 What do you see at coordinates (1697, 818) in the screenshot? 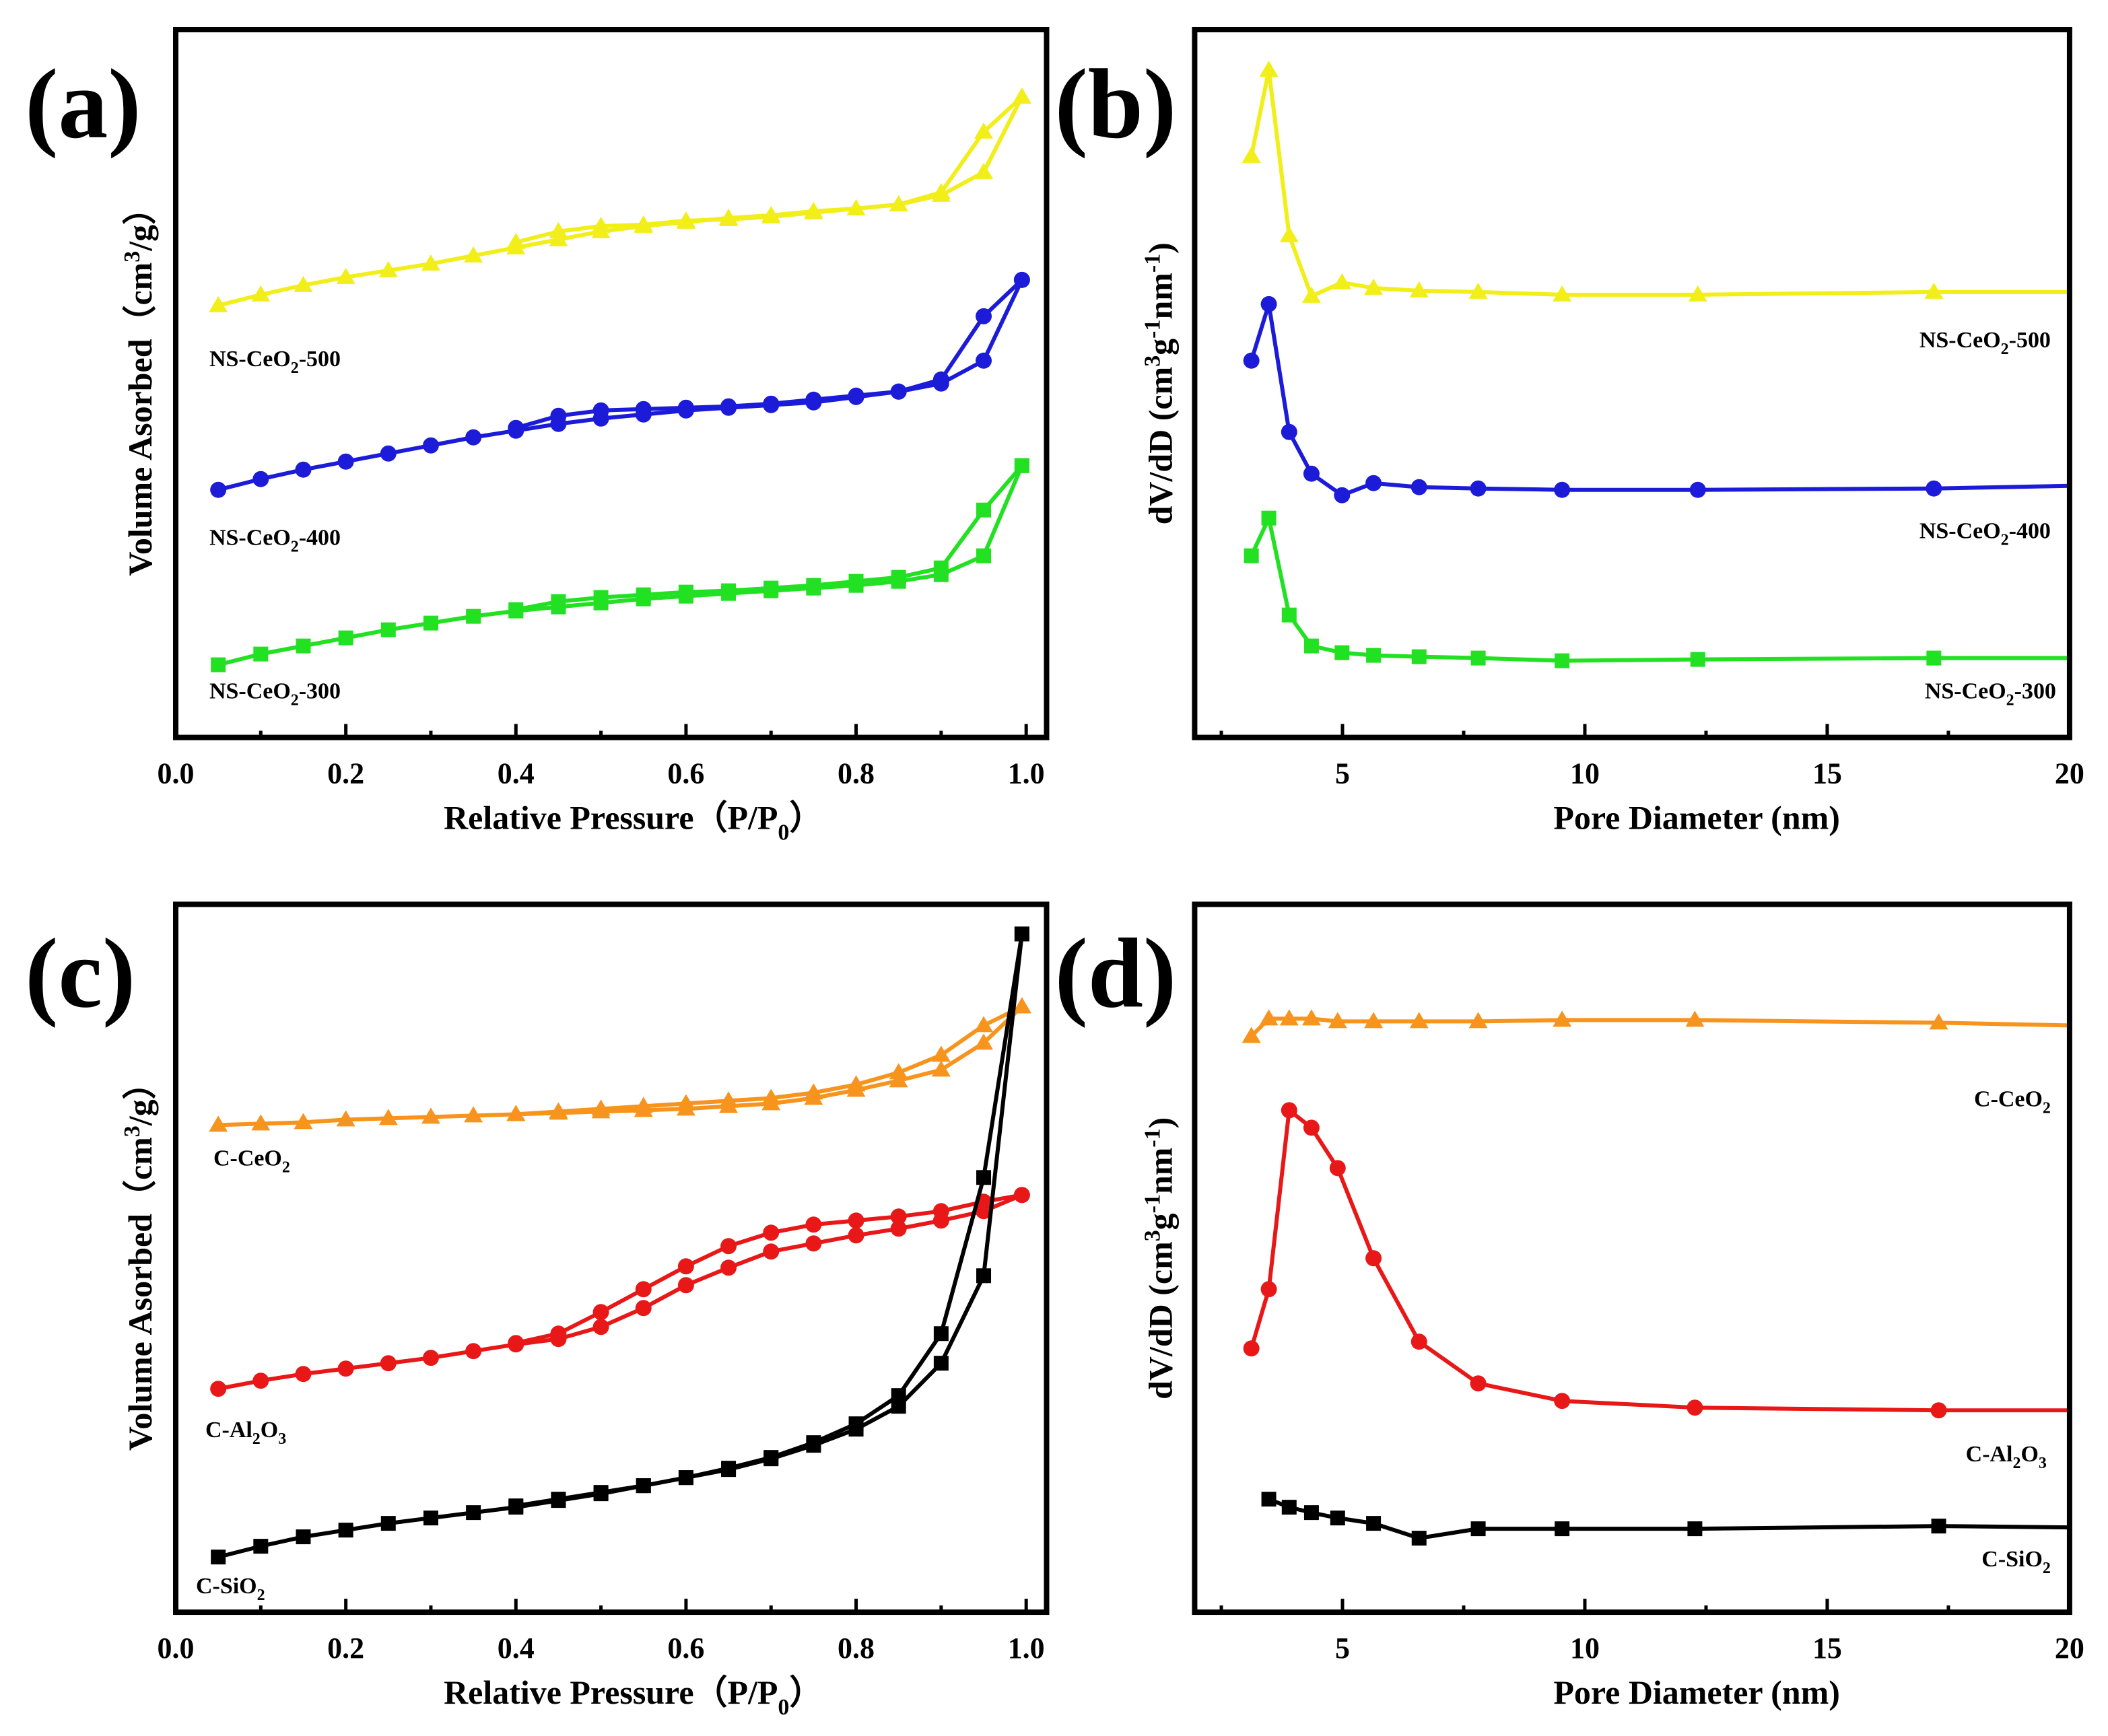
I see `x-axis-label-b: Pore Diameter (nm)` at bounding box center [1697, 818].